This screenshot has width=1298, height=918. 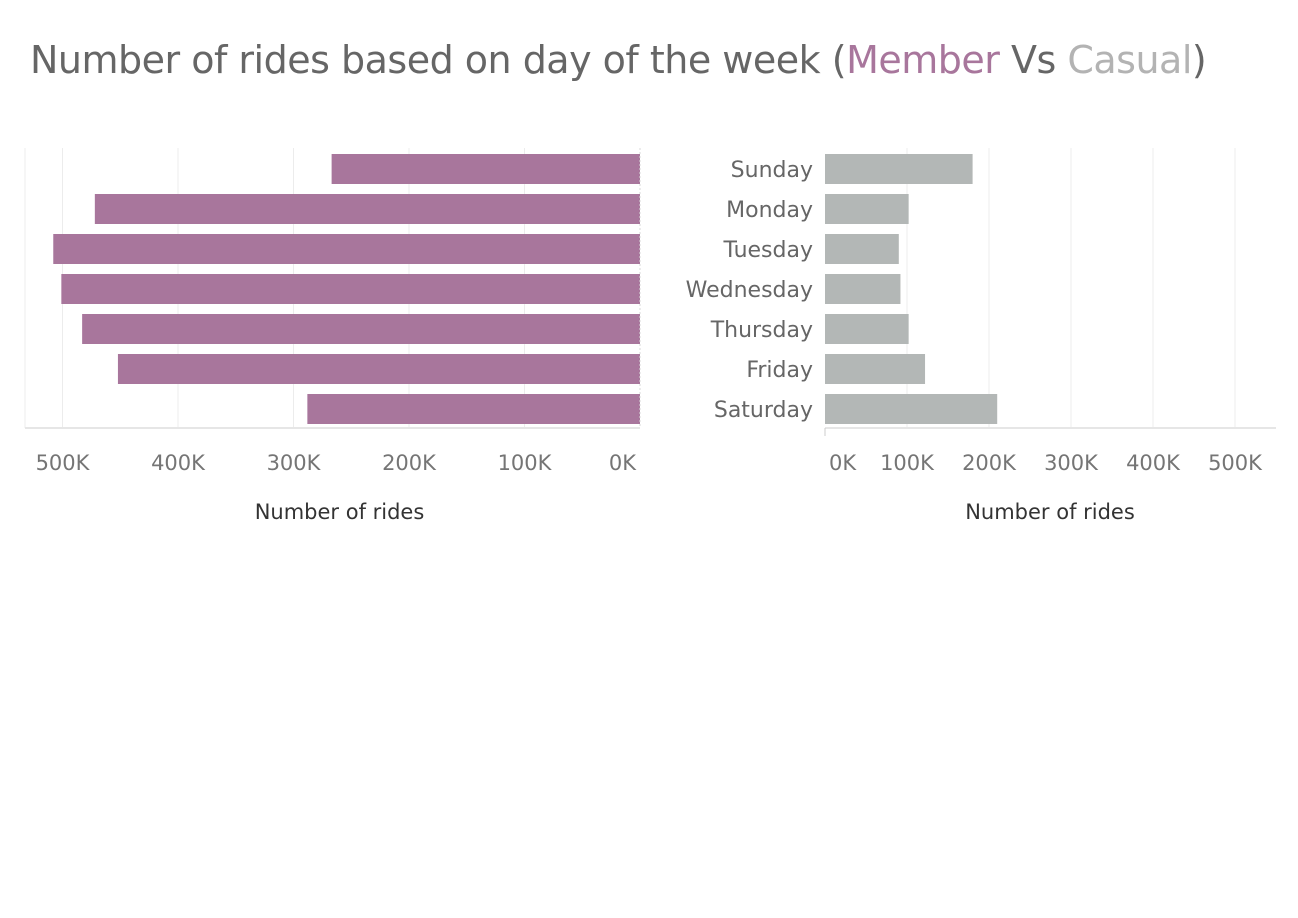 I want to click on casual-x-tick-label: 0K, so click(x=843, y=463).